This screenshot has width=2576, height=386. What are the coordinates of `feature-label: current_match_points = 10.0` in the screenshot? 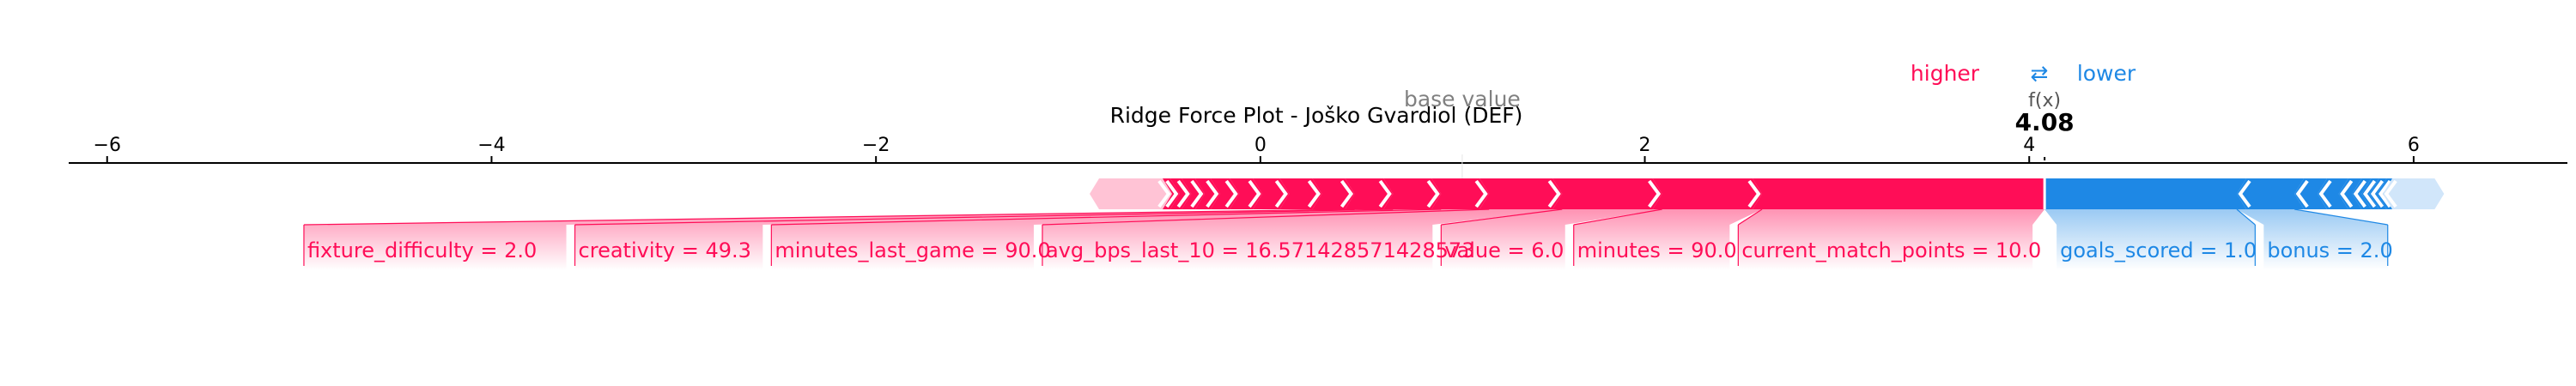 It's located at (1891, 250).